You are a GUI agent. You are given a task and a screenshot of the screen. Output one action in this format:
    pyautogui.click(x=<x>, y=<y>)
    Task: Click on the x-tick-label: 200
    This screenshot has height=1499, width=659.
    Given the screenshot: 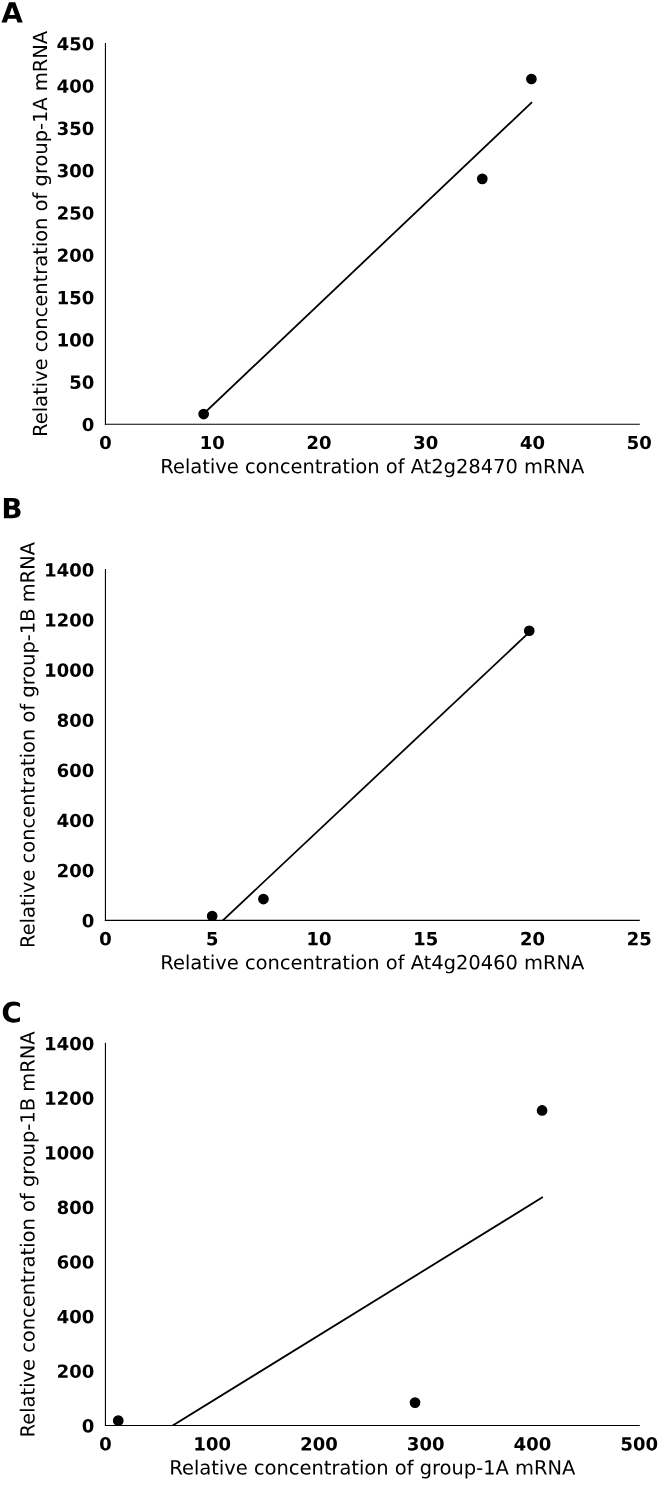 What is the action you would take?
    pyautogui.click(x=319, y=1443)
    